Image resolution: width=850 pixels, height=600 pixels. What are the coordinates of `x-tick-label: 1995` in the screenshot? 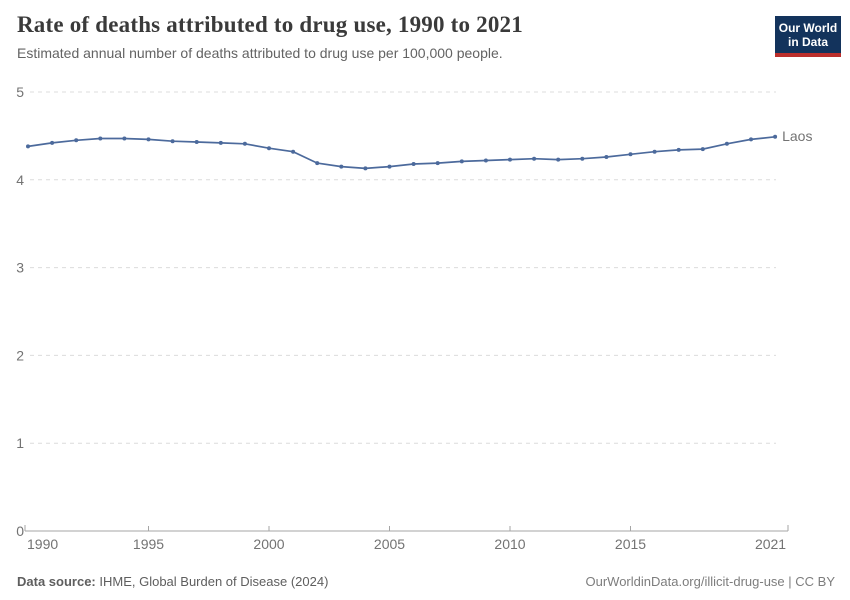 It's located at (148, 544).